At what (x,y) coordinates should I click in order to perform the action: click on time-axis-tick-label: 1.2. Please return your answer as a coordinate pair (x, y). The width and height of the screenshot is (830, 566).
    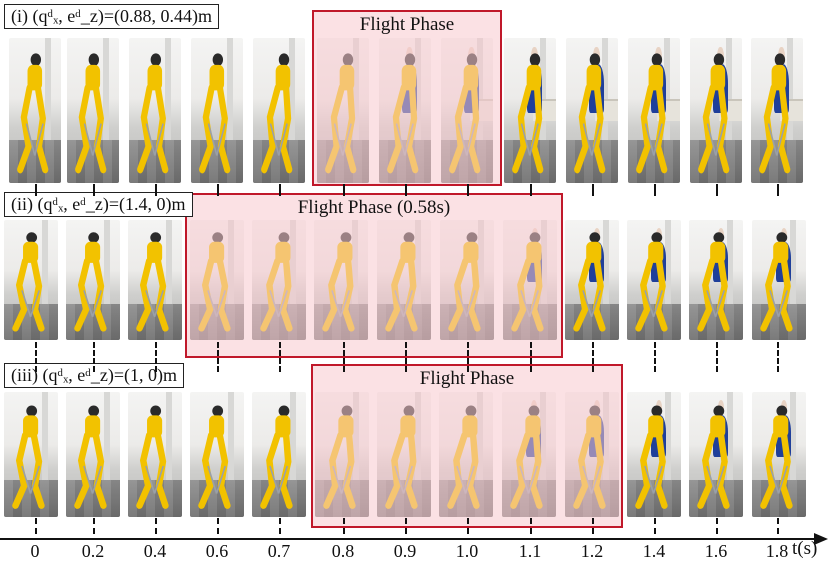
    Looking at the image, I should click on (592, 551).